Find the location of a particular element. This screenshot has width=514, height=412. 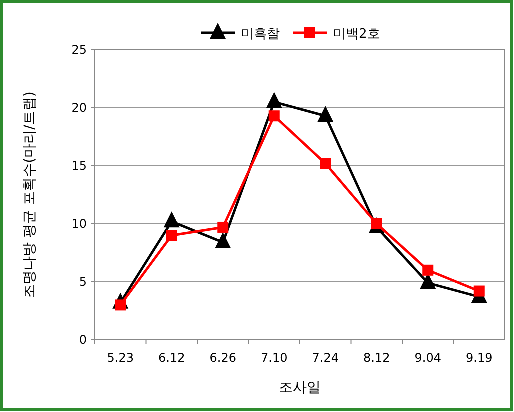

x-tick-label: 5.23 is located at coordinates (120, 358).